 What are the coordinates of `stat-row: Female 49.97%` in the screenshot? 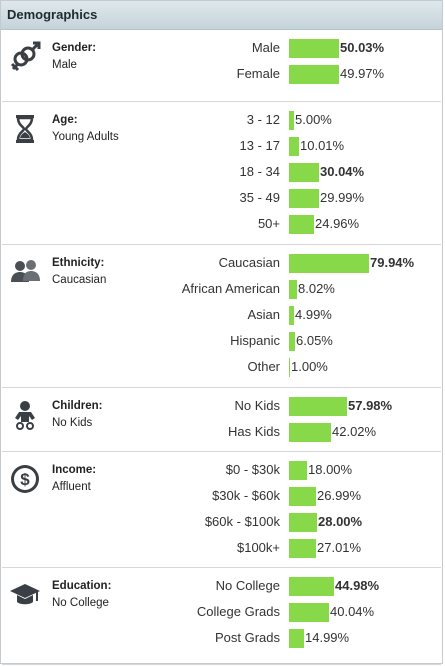 It's located at (221, 74).